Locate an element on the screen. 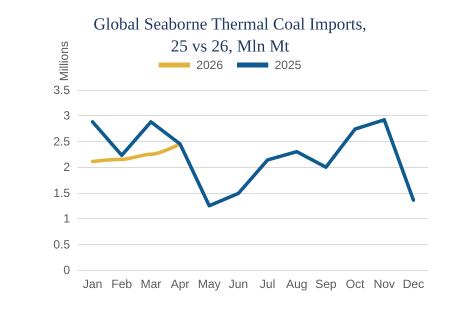  x-tick-label: Aug is located at coordinates (297, 284).